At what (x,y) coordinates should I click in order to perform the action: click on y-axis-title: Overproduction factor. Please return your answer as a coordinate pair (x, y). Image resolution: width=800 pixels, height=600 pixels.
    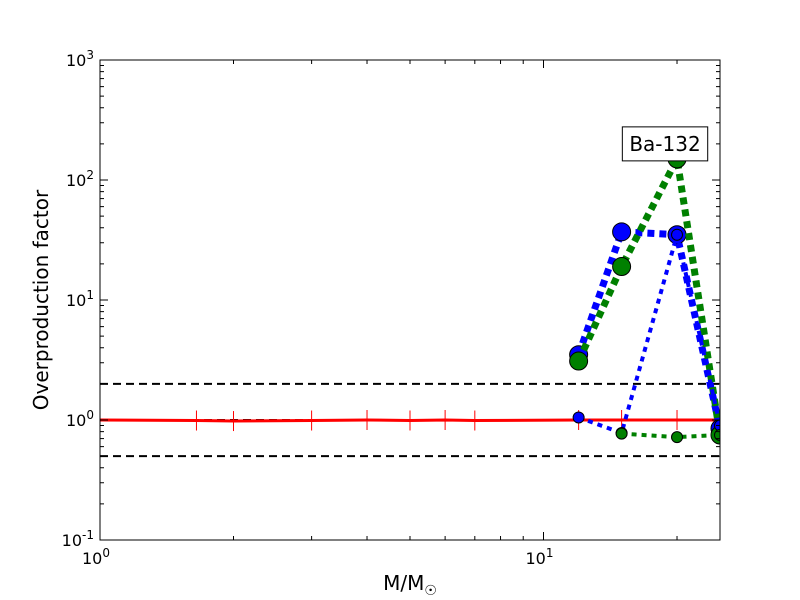
    Looking at the image, I should click on (41, 299).